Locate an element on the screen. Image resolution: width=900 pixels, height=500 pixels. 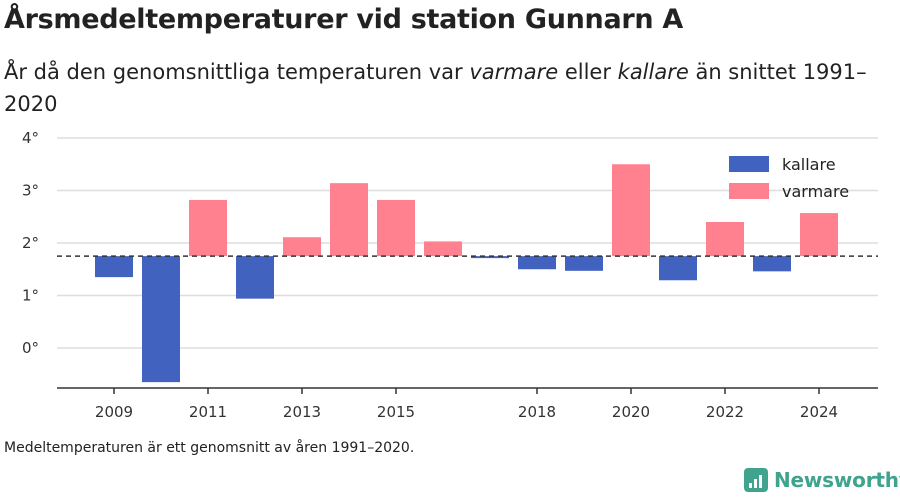
bar-2014 is located at coordinates (349, 220).